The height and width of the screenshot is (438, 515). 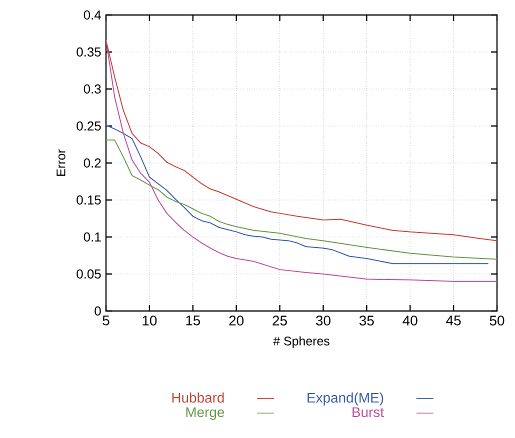 What do you see at coordinates (453, 321) in the screenshot?
I see `x-tick-label: 45` at bounding box center [453, 321].